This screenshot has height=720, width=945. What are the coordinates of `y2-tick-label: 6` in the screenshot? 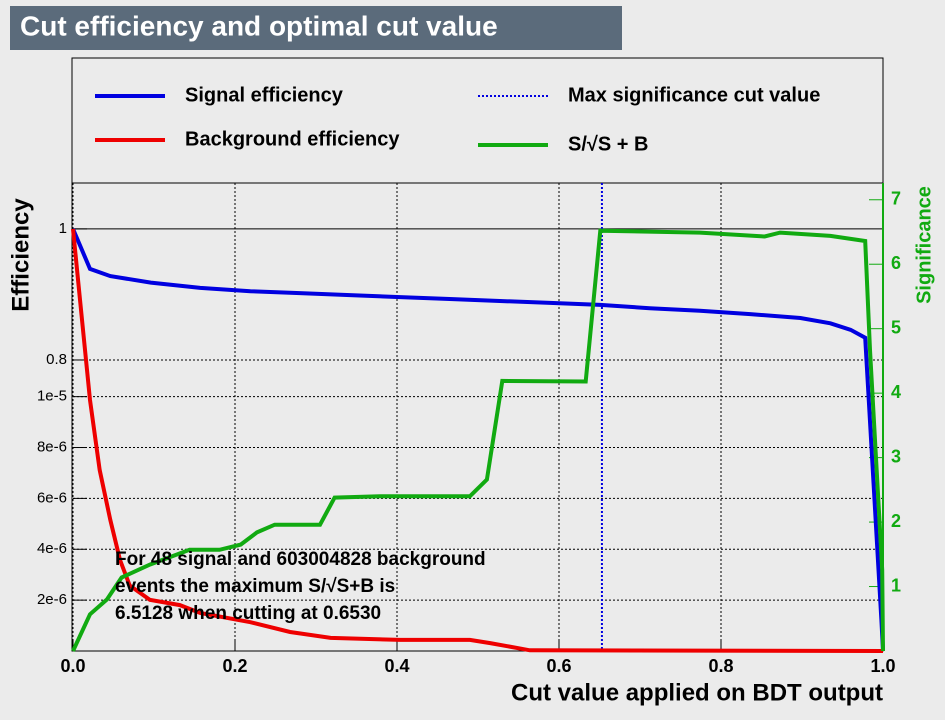 It's located at (896, 263).